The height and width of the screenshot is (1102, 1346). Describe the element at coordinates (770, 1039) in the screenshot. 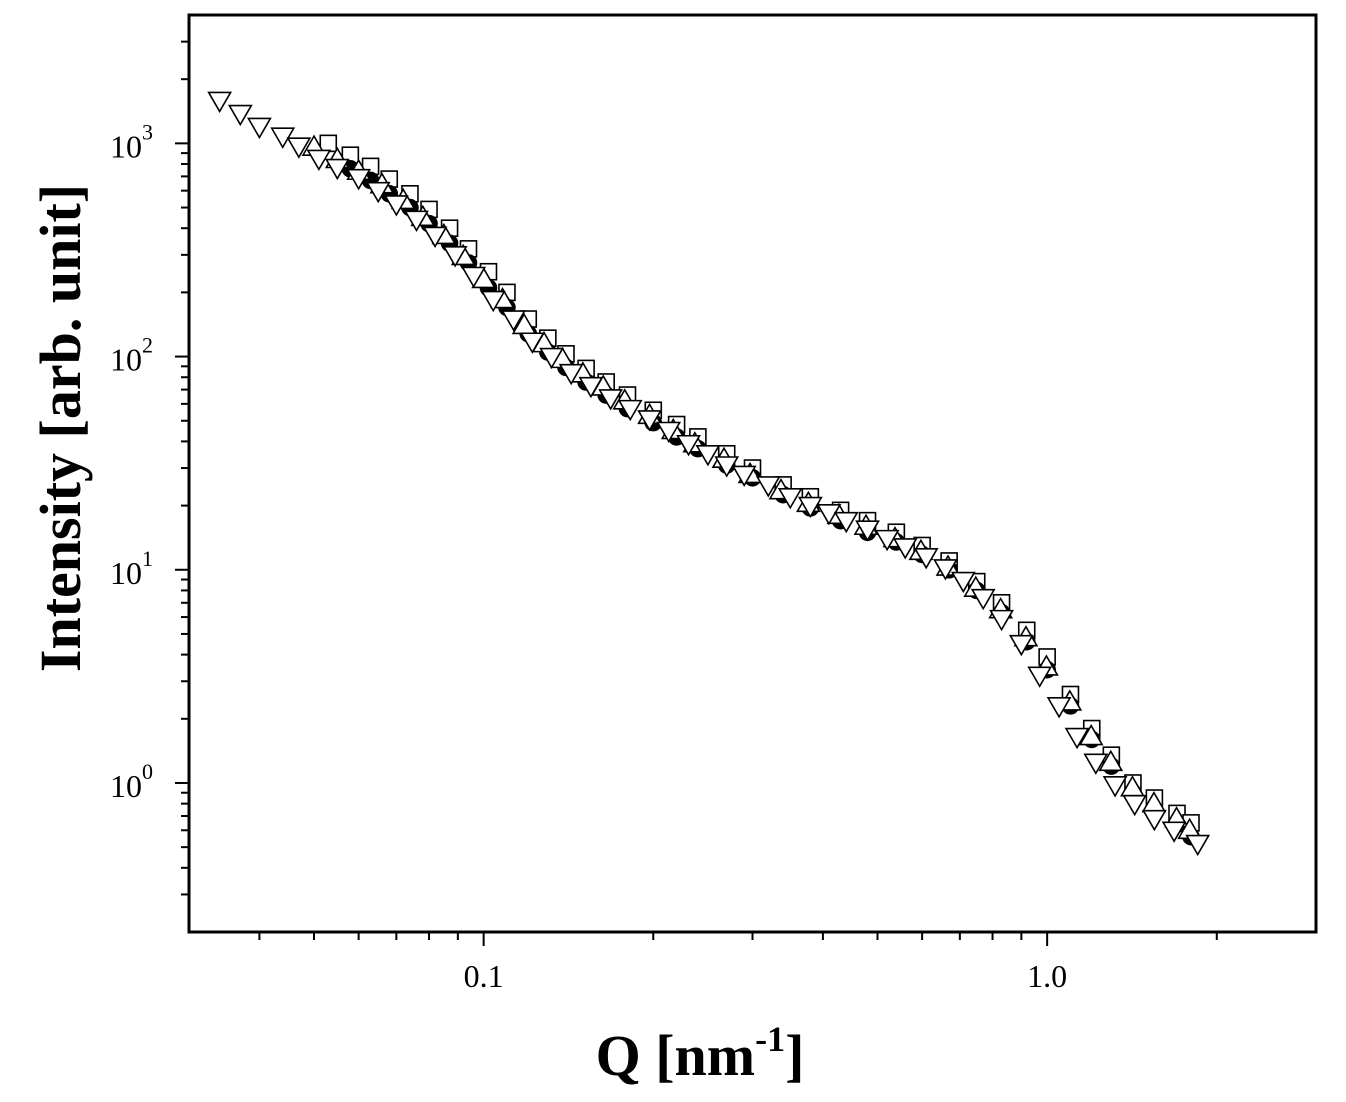

I see `x-title-exponent: -1` at that location.